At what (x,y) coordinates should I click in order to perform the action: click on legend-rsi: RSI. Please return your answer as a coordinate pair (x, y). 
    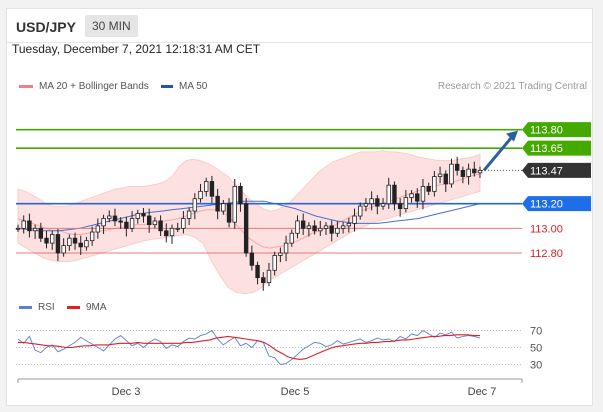
    Looking at the image, I should click on (37, 307).